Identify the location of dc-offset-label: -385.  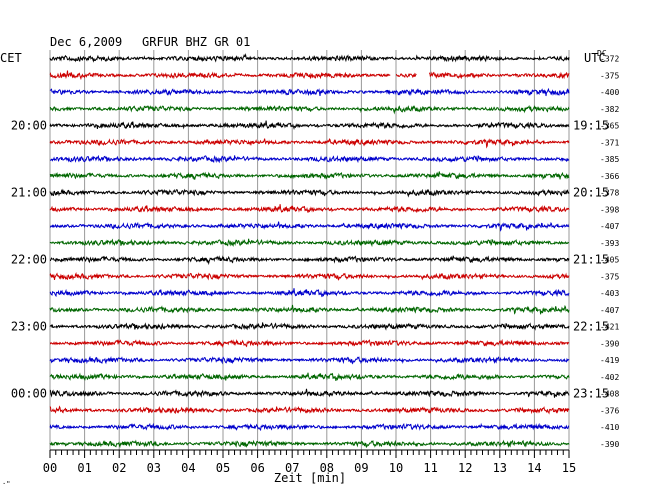
(609, 159).